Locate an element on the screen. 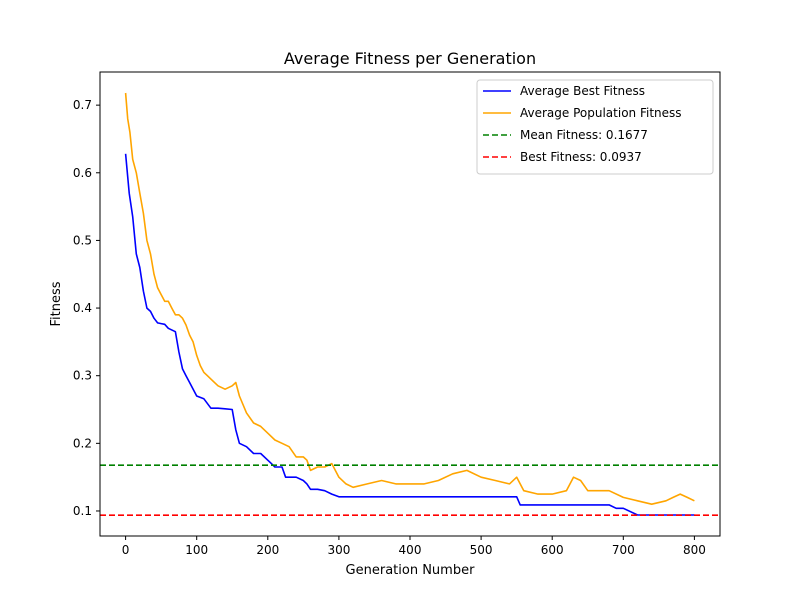  x-tick-label: 400 is located at coordinates (410, 550).